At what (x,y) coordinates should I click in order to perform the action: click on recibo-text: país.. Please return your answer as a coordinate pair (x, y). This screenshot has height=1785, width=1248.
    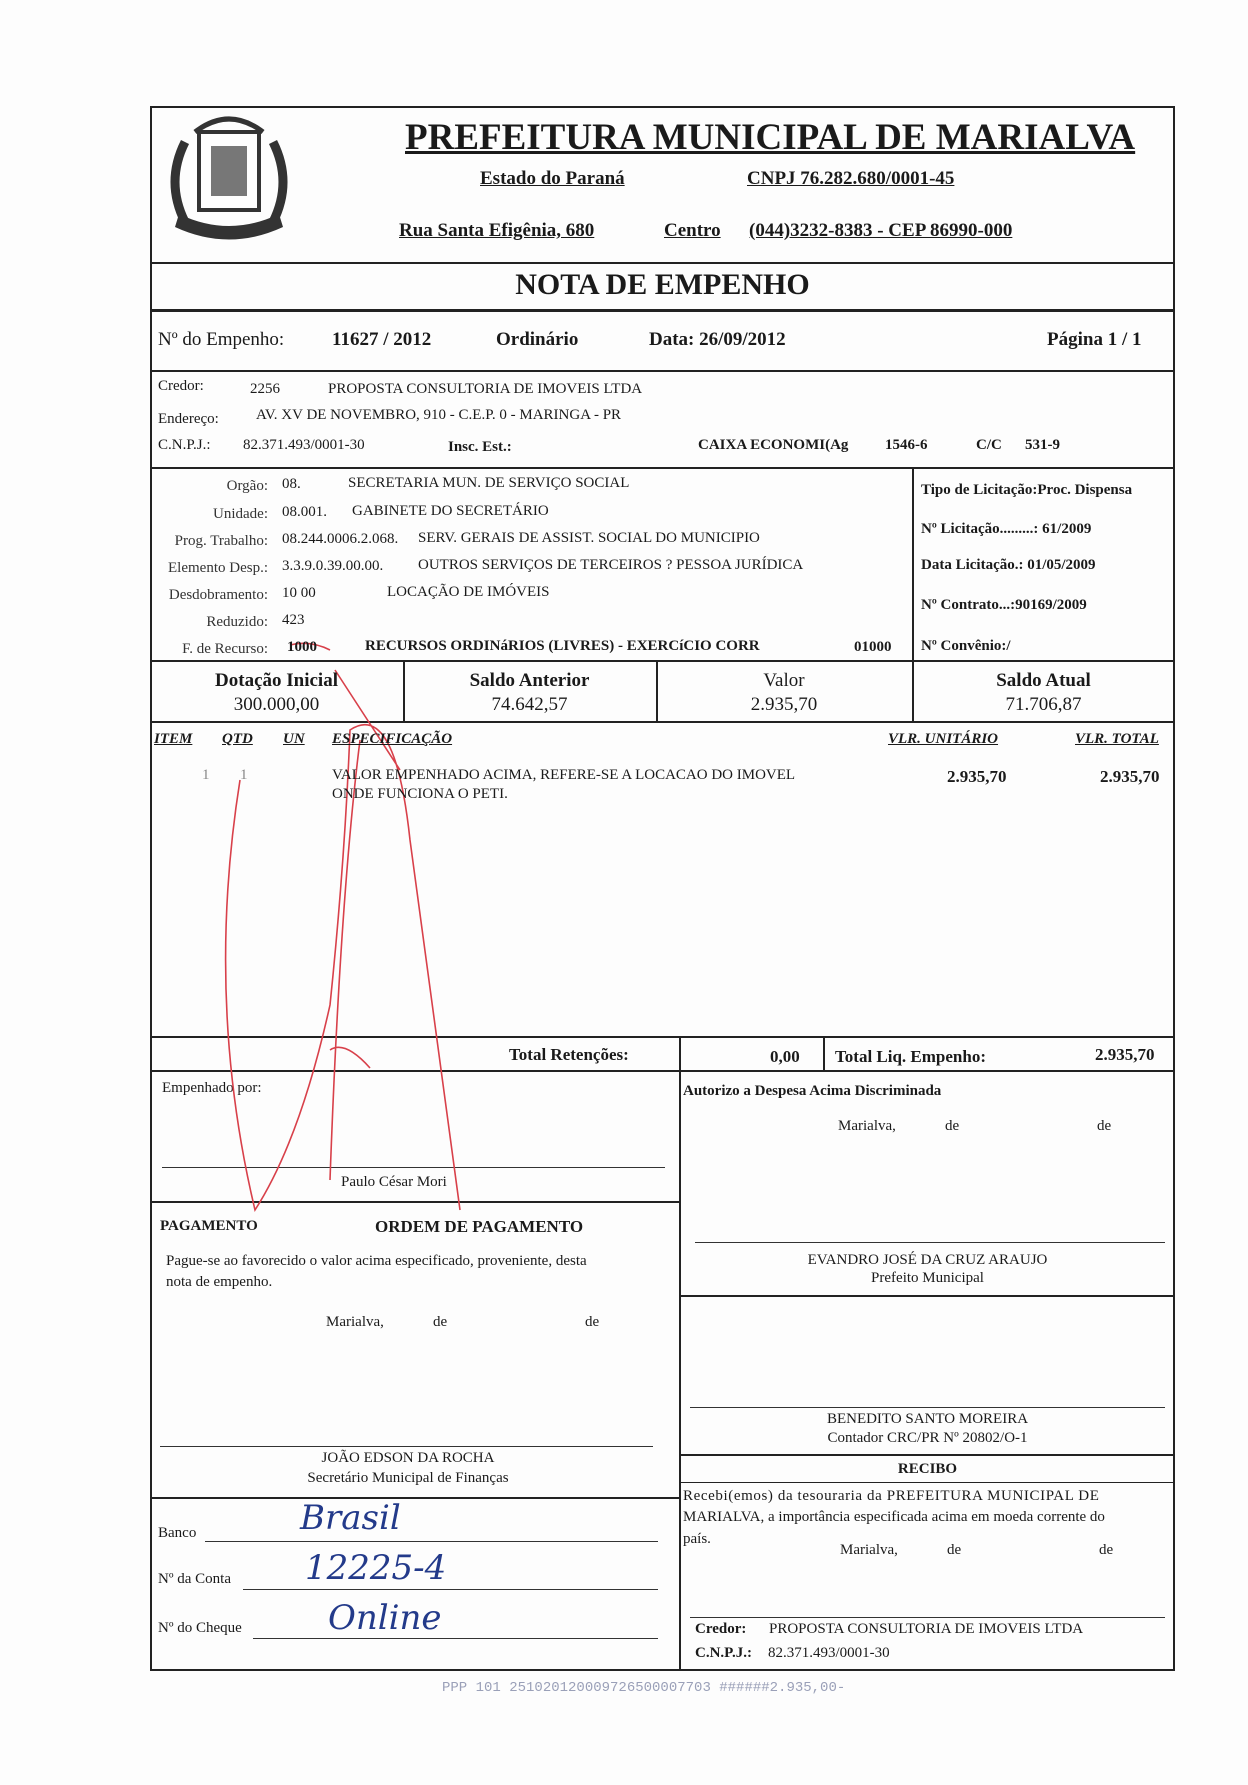
    Looking at the image, I should click on (697, 1539).